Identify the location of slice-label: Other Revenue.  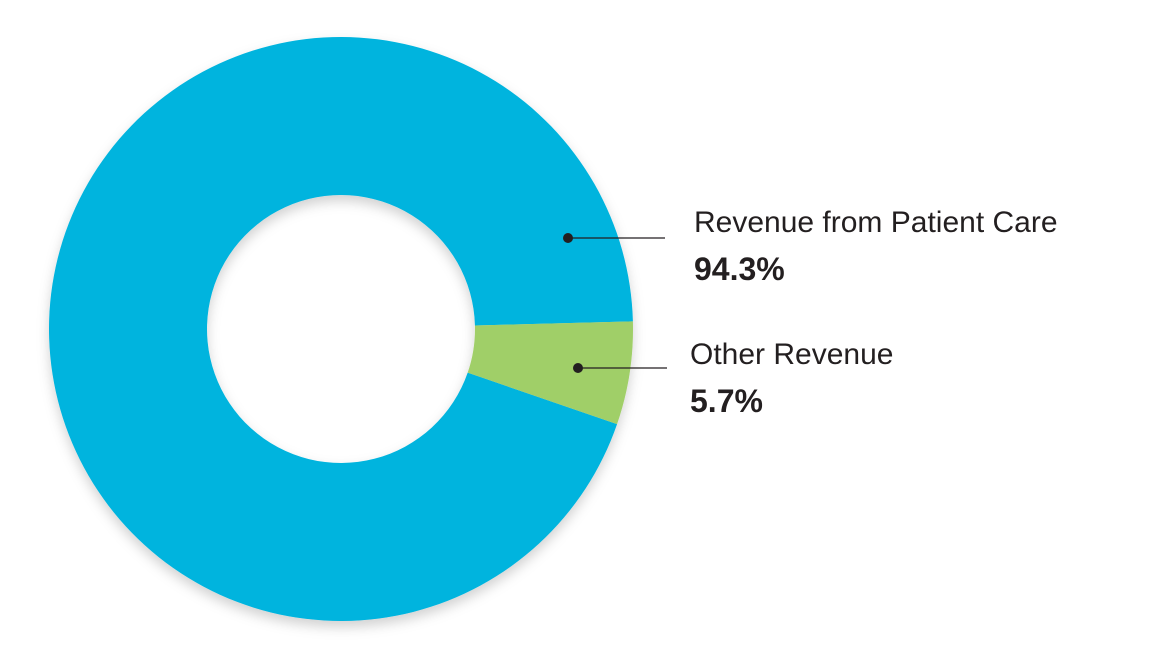
(791, 354).